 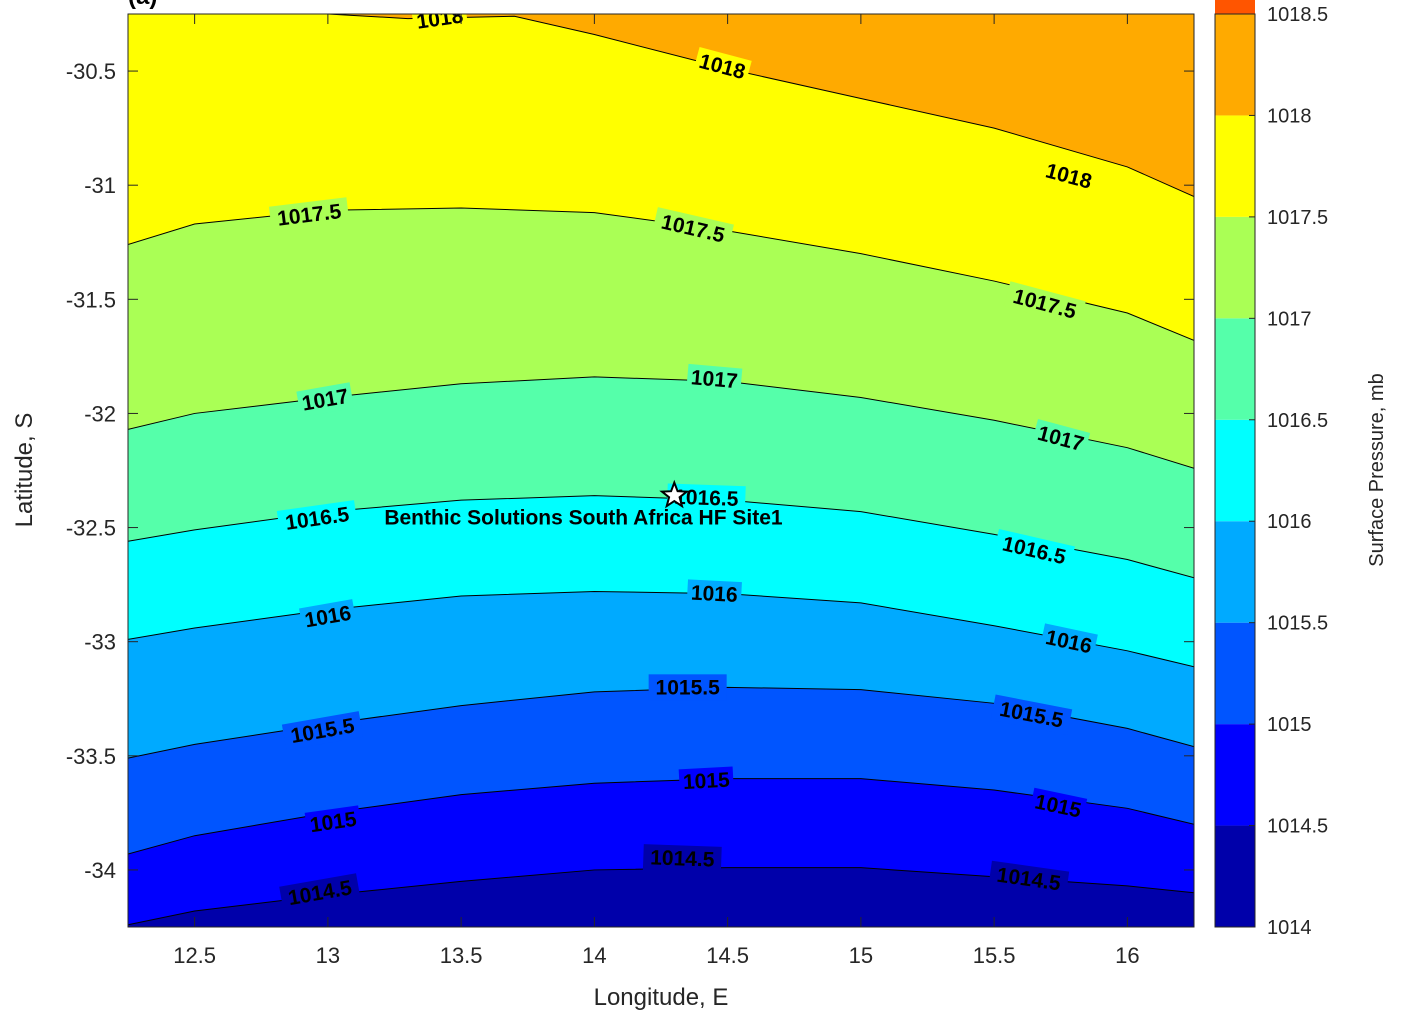 I want to click on panel-label: (a), so click(x=142, y=5).